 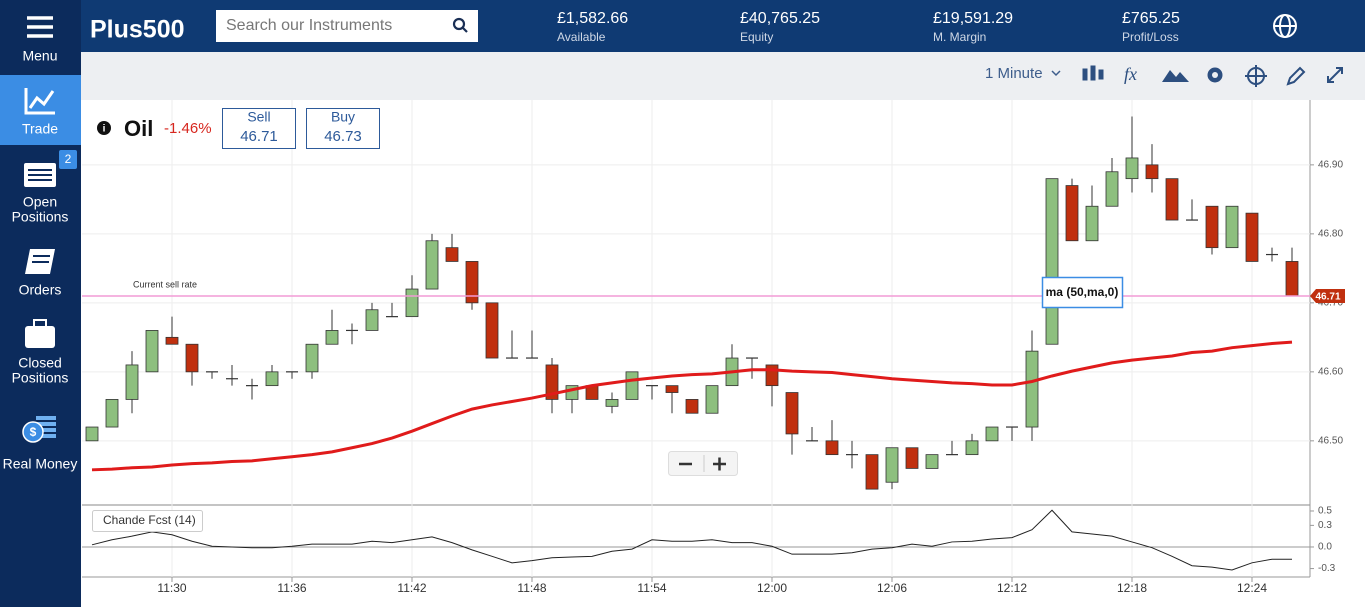 What do you see at coordinates (1130, 74) in the screenshot?
I see `svg-text: fx` at bounding box center [1130, 74].